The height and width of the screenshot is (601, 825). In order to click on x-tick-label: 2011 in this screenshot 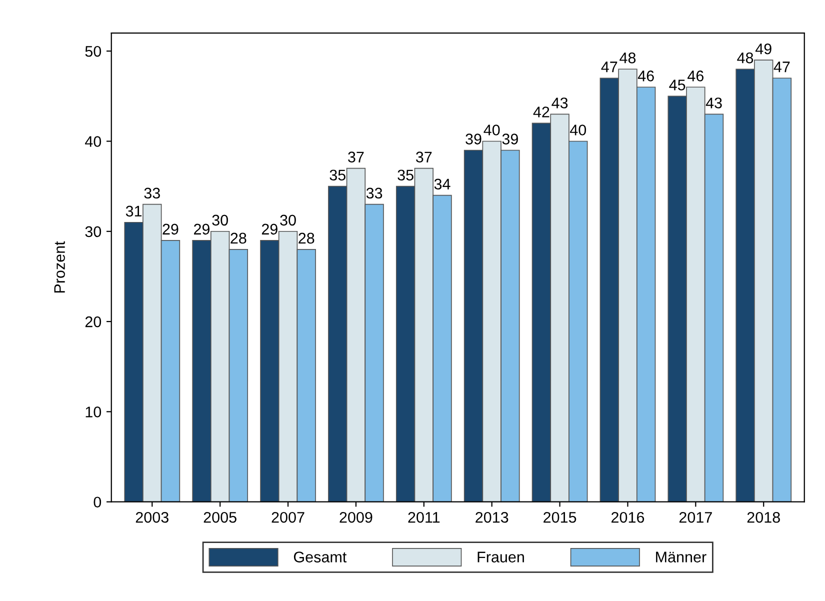, I will do `click(424, 517)`.